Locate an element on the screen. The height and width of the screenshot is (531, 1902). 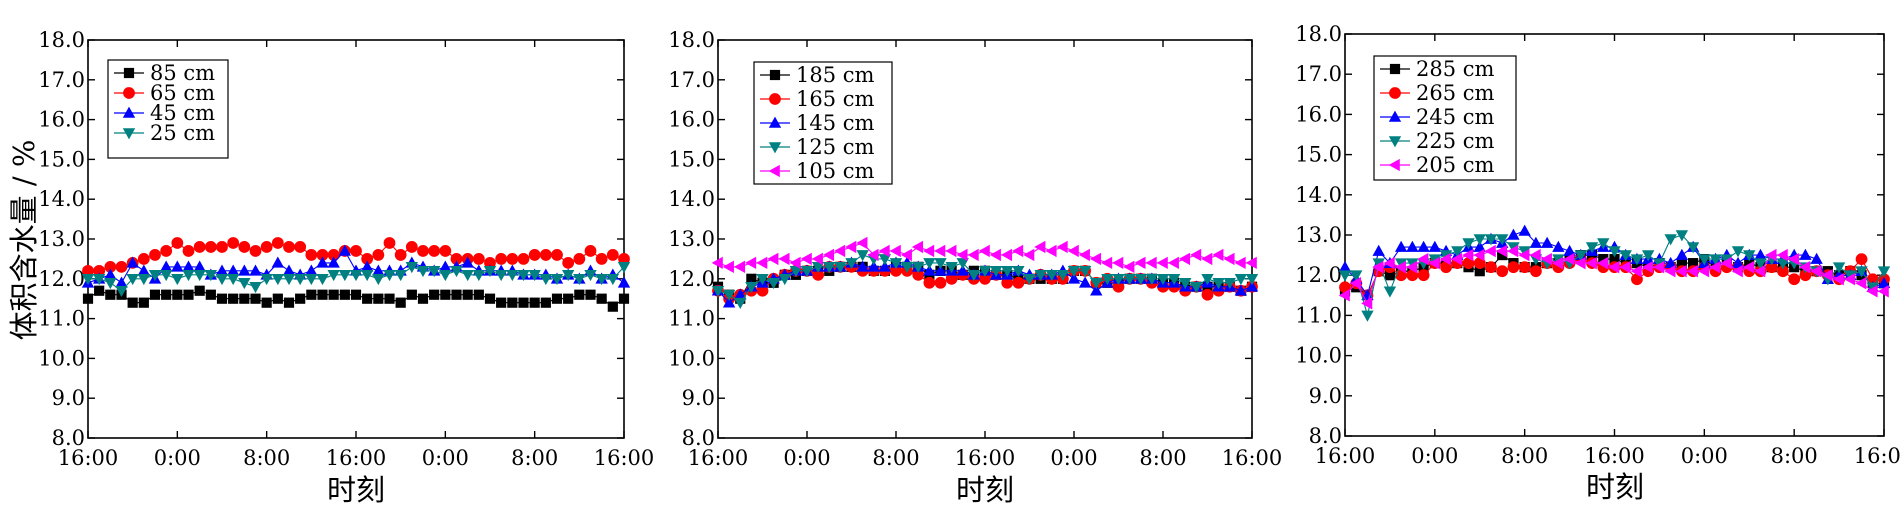
y-tick-label: 13.0 is located at coordinates (1318, 235).